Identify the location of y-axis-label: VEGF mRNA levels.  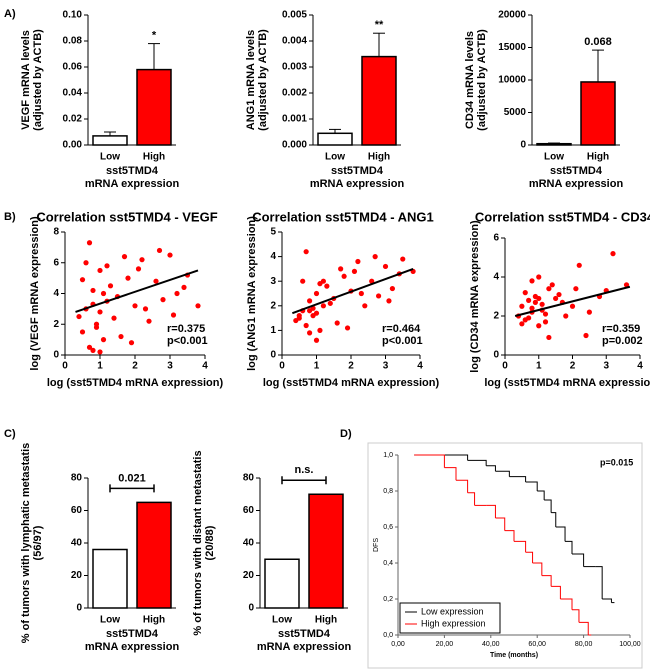
(26, 80).